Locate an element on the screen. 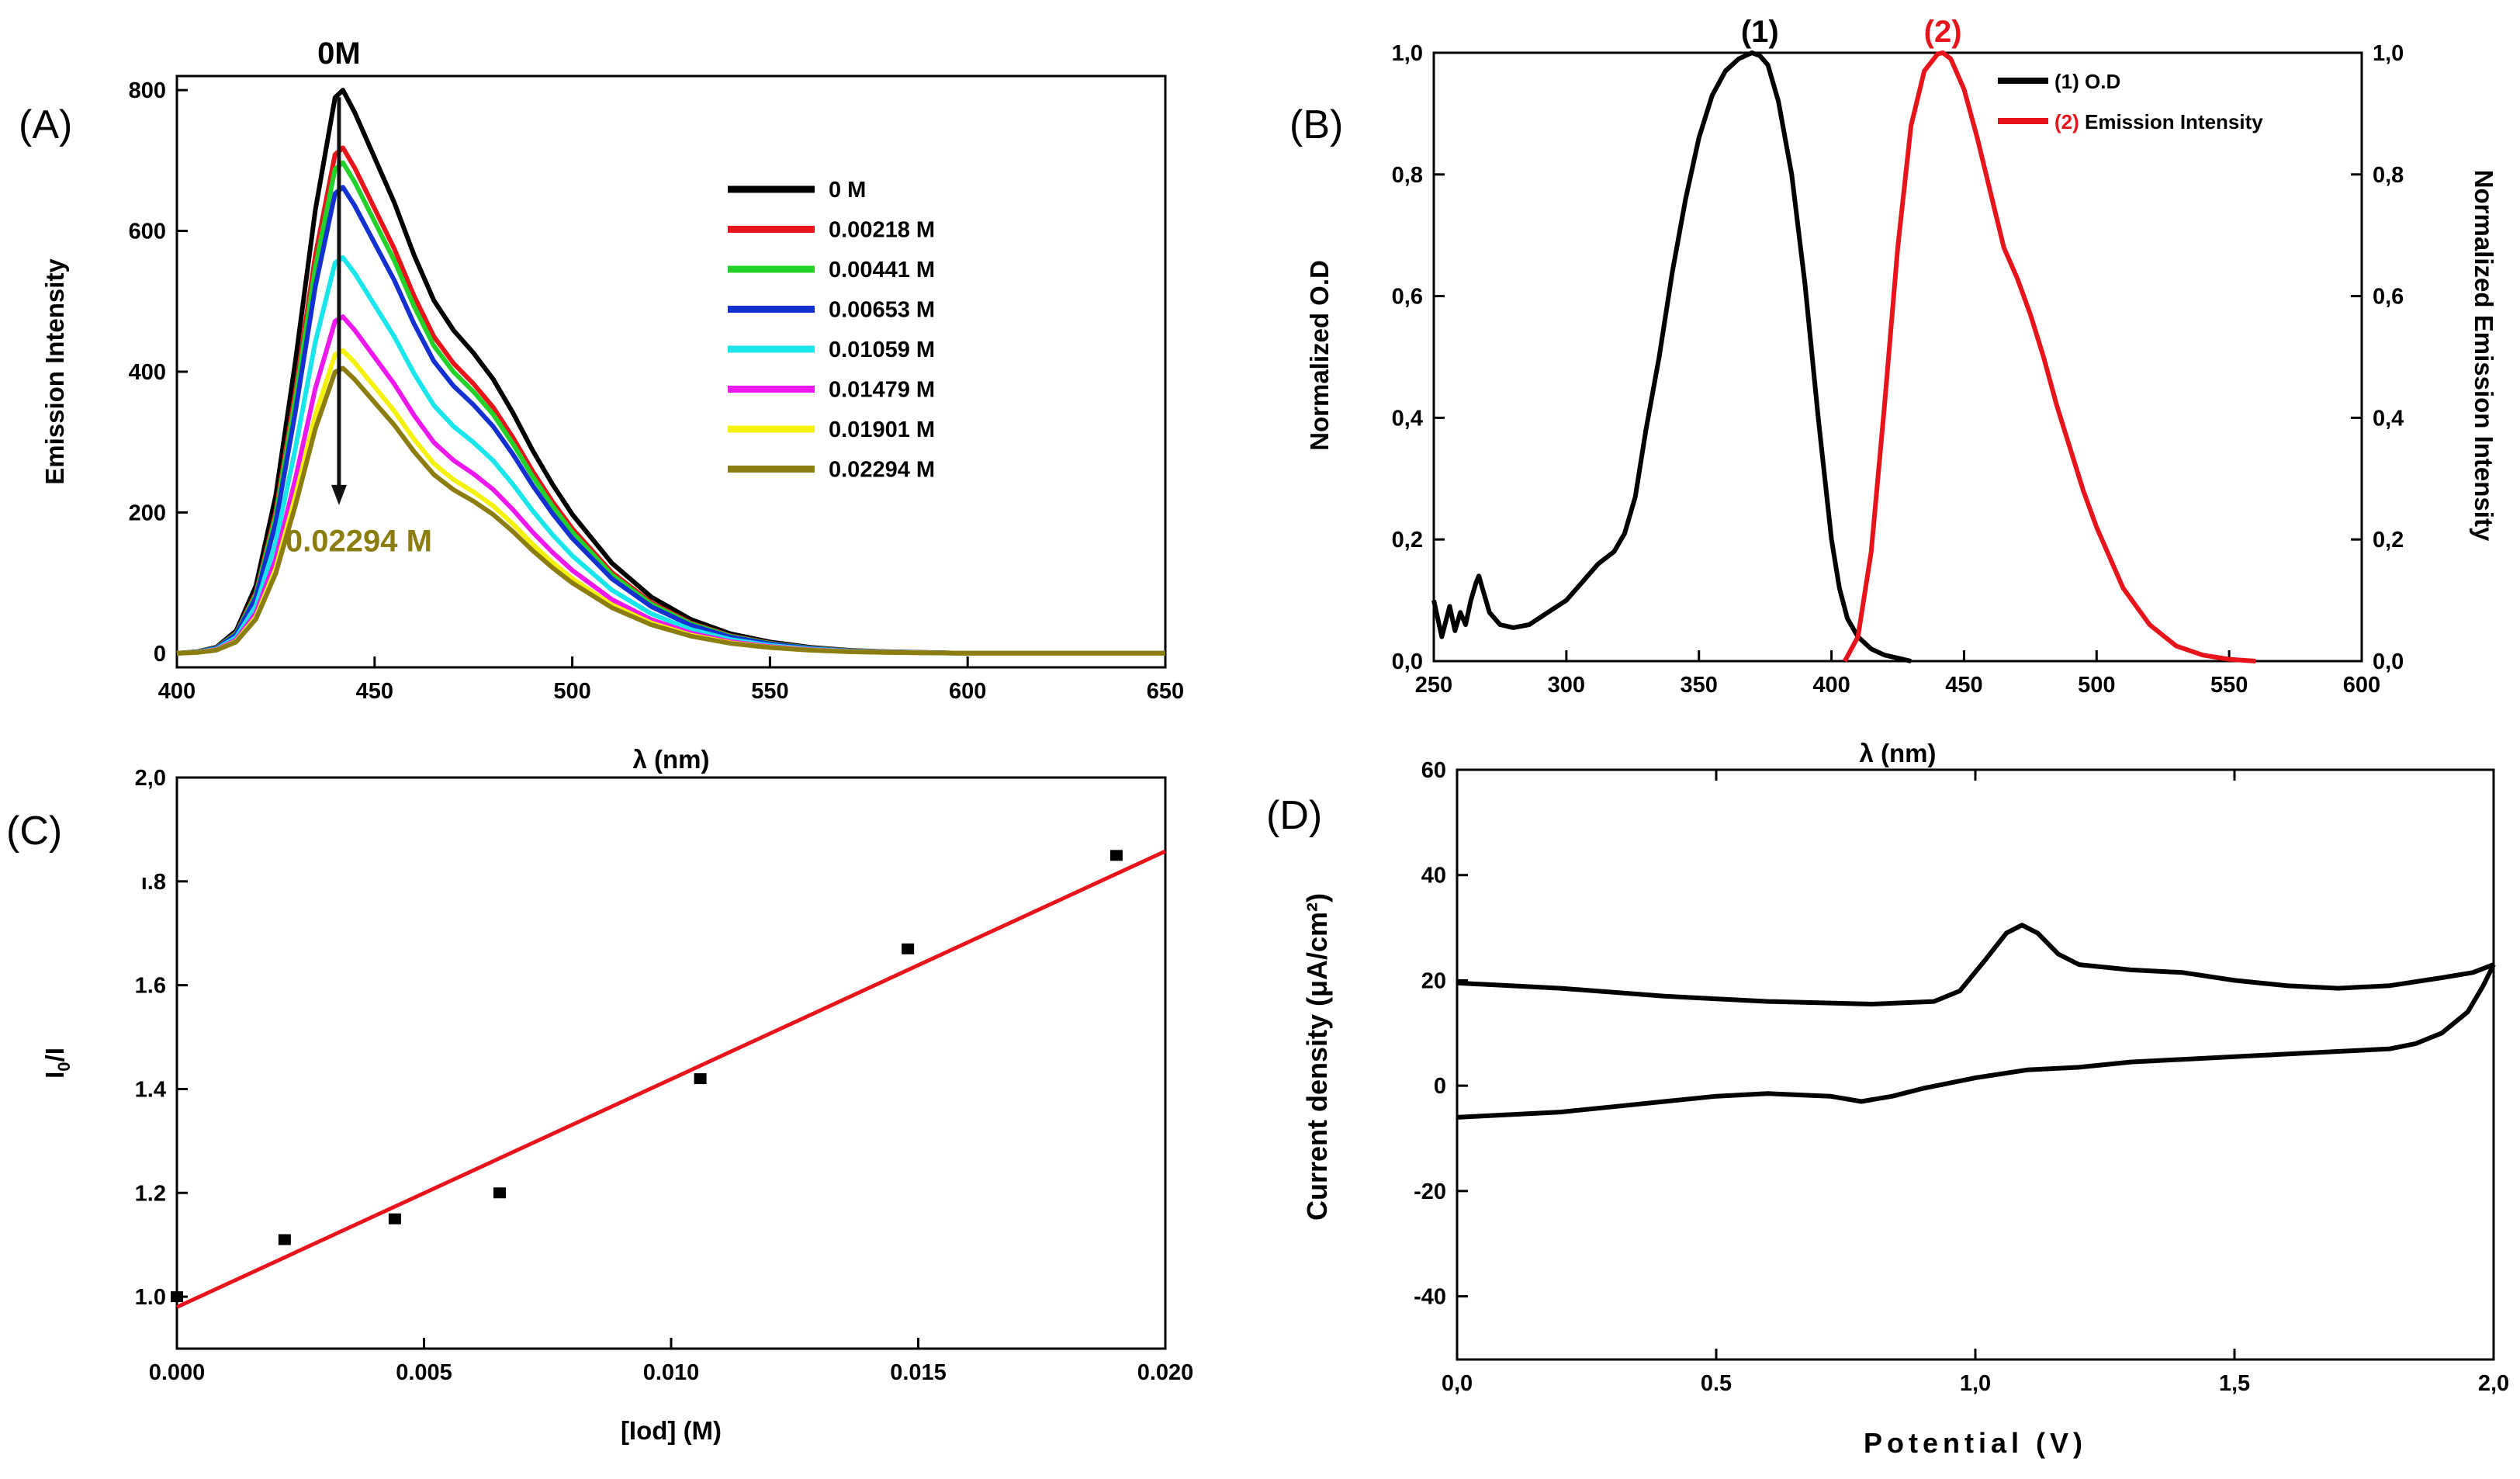 This screenshot has width=2520, height=1479. panel-b-y-tick-label: 0,6 is located at coordinates (1408, 297).